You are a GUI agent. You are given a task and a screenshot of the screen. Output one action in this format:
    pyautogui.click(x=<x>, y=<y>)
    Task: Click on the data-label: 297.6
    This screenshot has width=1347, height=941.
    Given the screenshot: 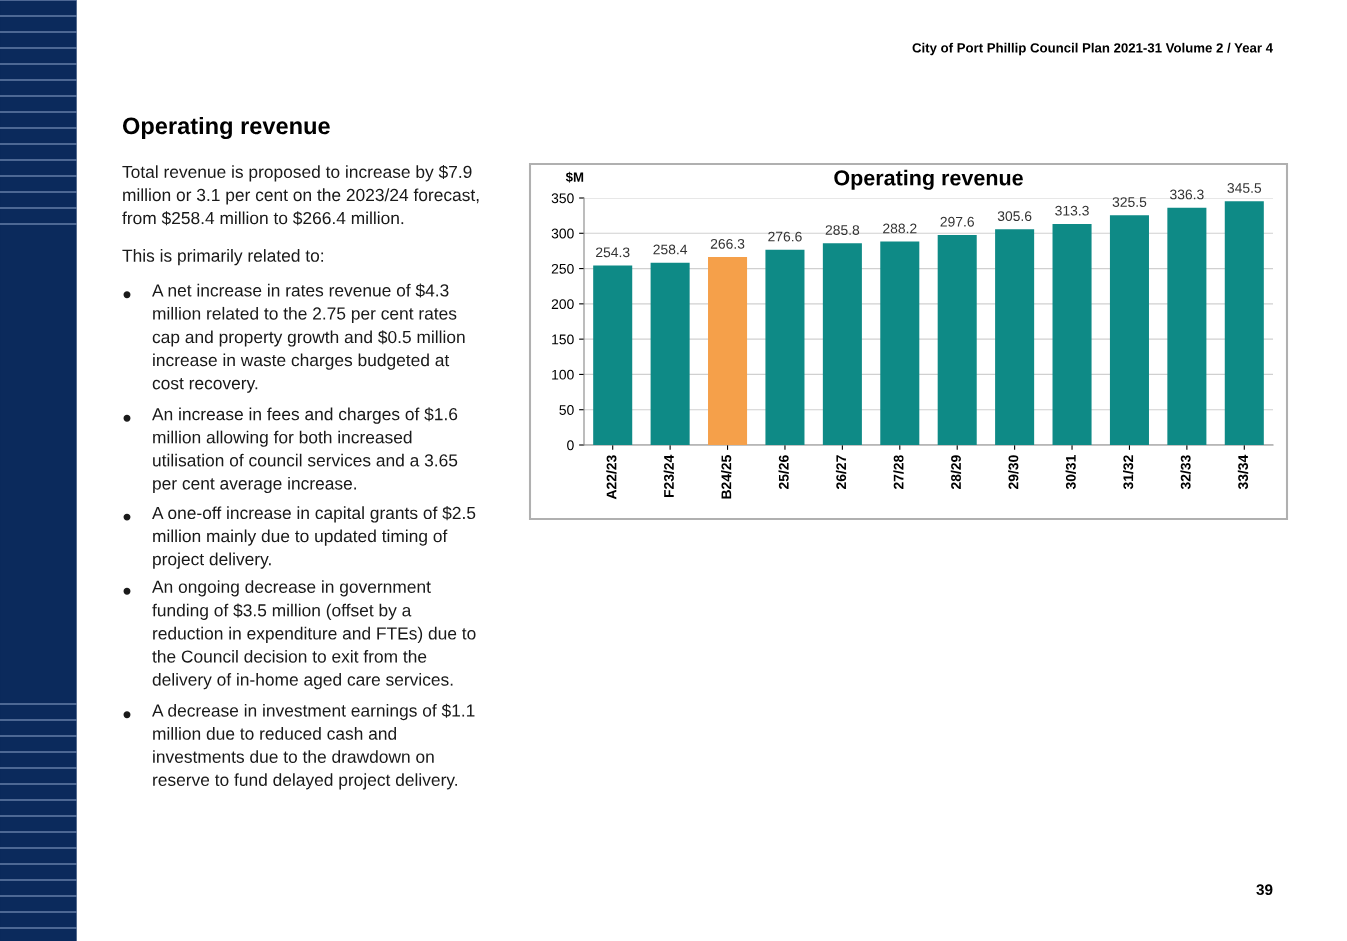 What is the action you would take?
    pyautogui.click(x=957, y=221)
    